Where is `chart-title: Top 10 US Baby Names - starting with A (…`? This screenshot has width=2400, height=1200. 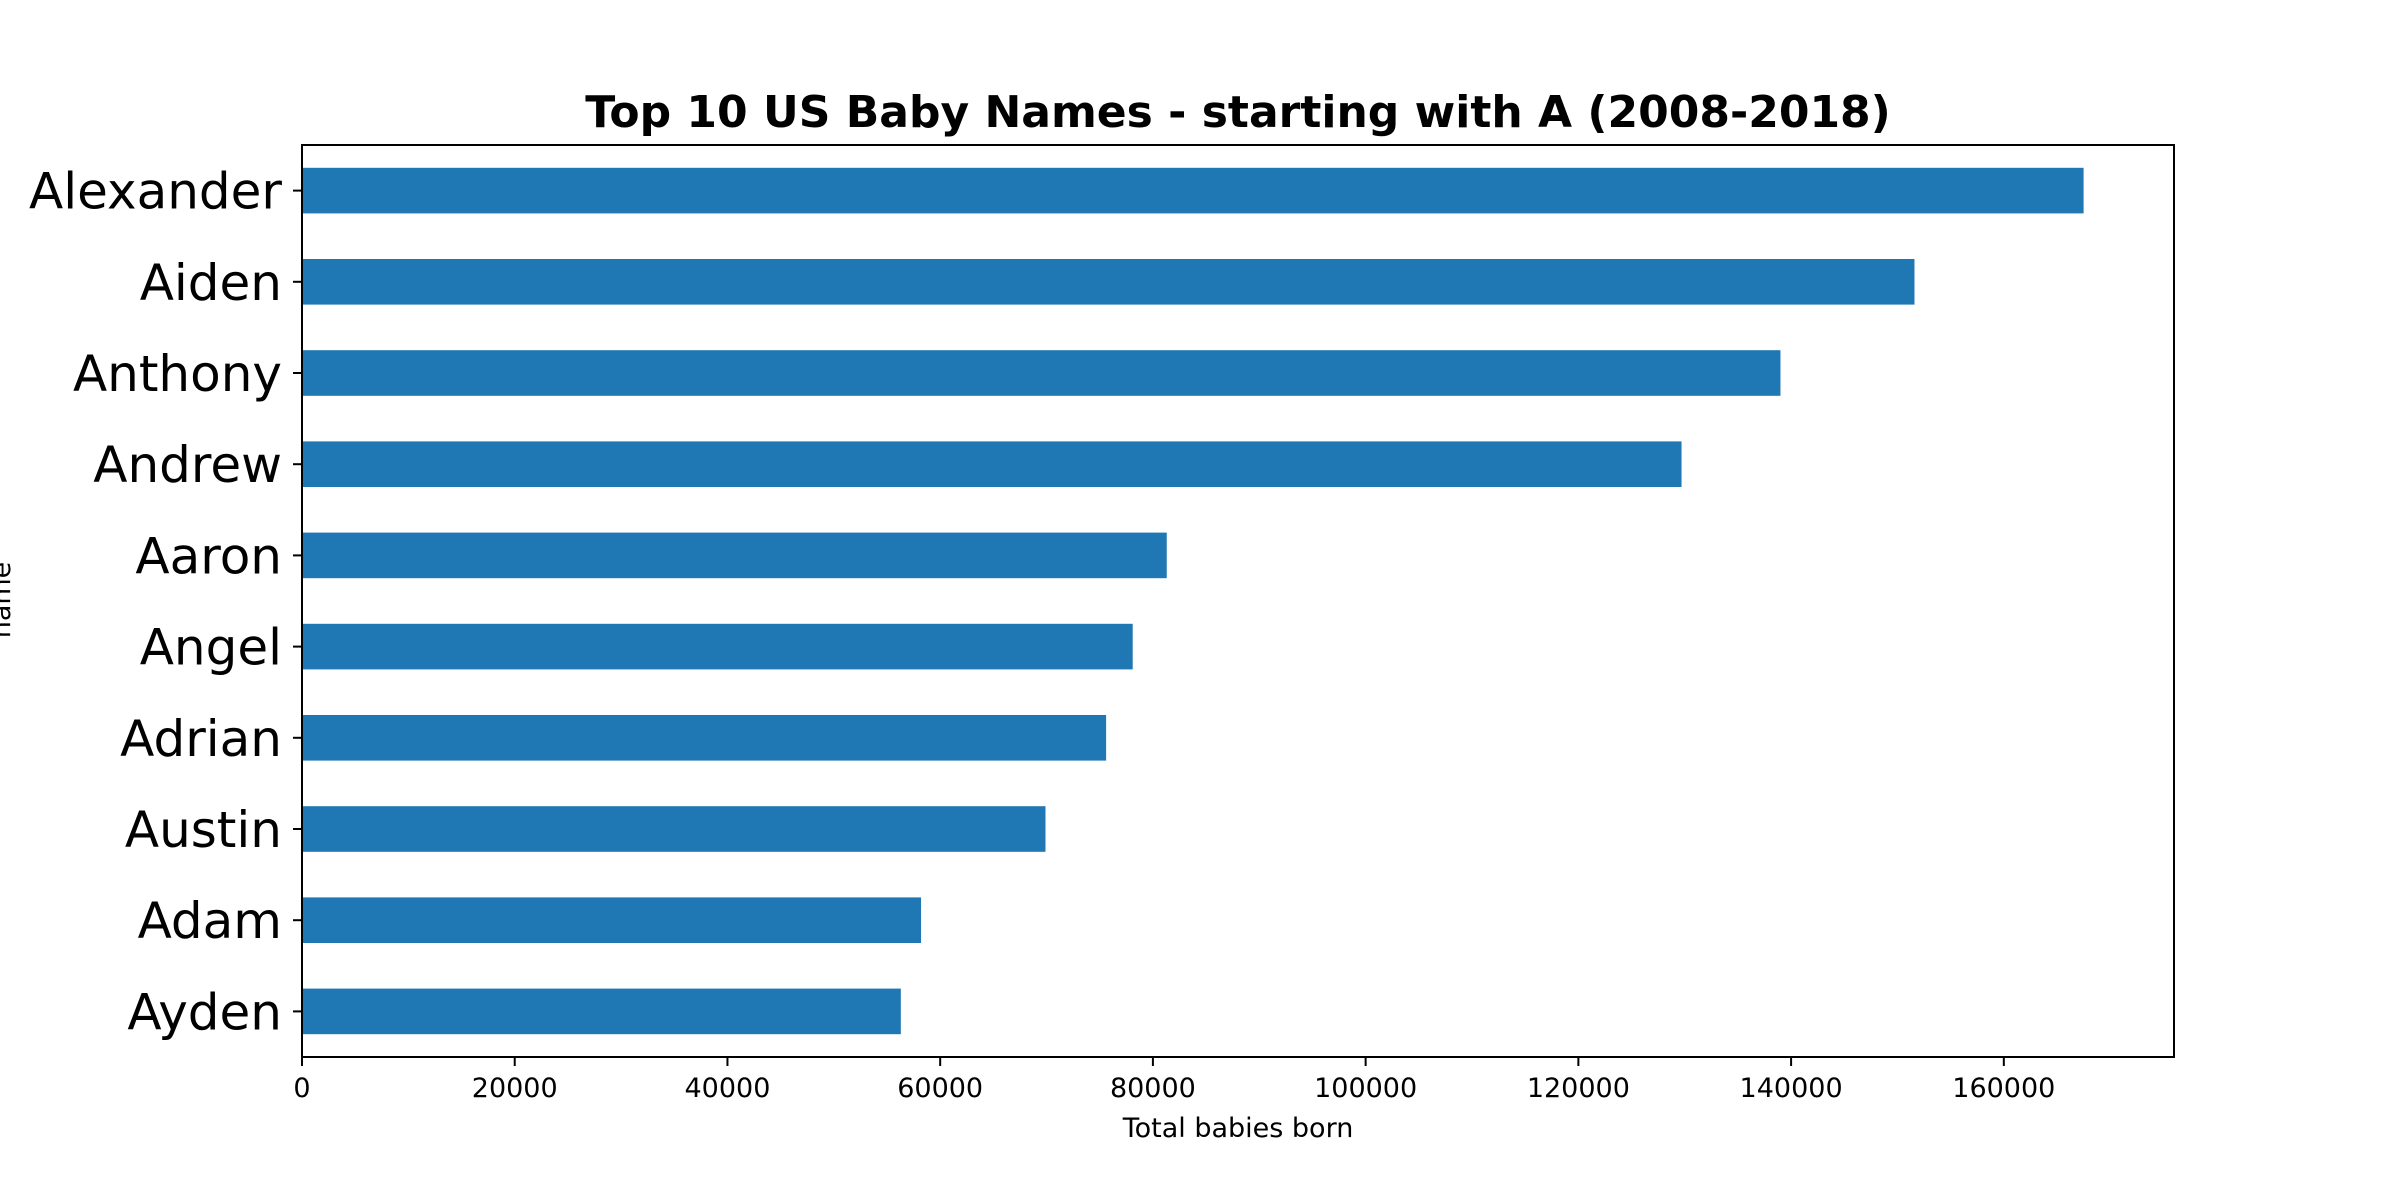
chart-title: Top 10 US Baby Names - starting with A (… is located at coordinates (1238, 112).